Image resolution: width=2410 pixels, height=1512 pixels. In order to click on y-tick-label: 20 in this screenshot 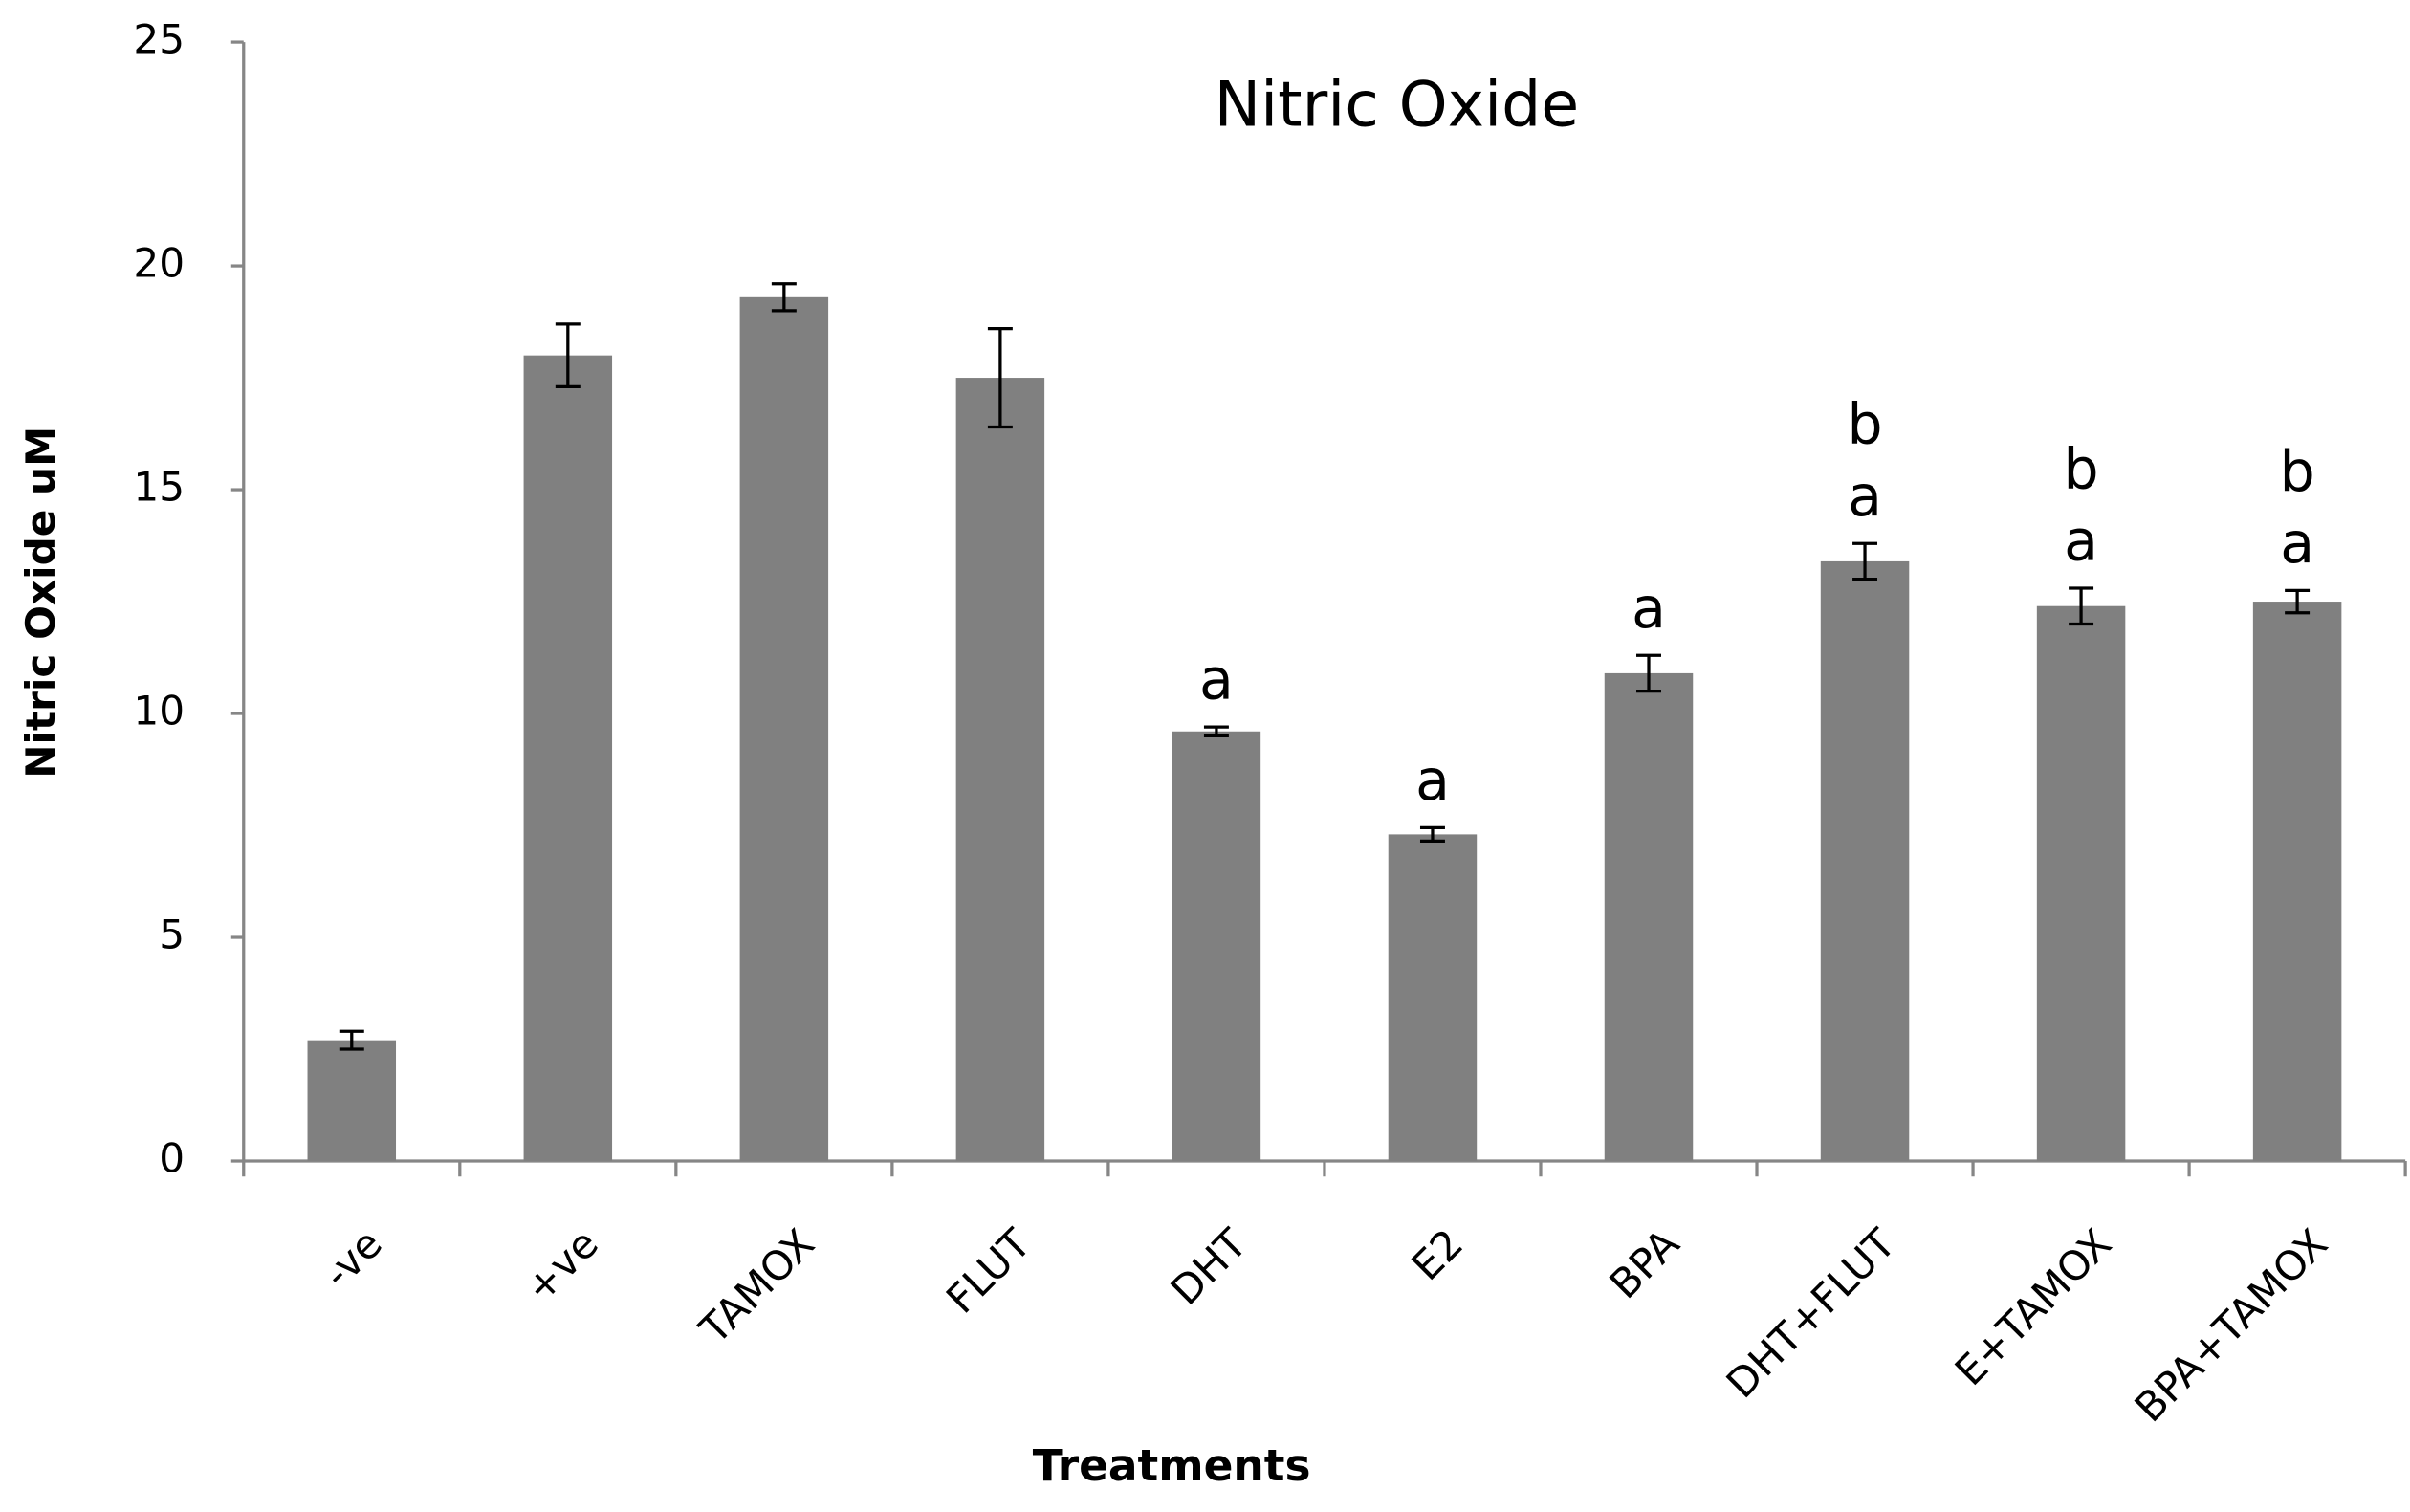, I will do `click(159, 263)`.